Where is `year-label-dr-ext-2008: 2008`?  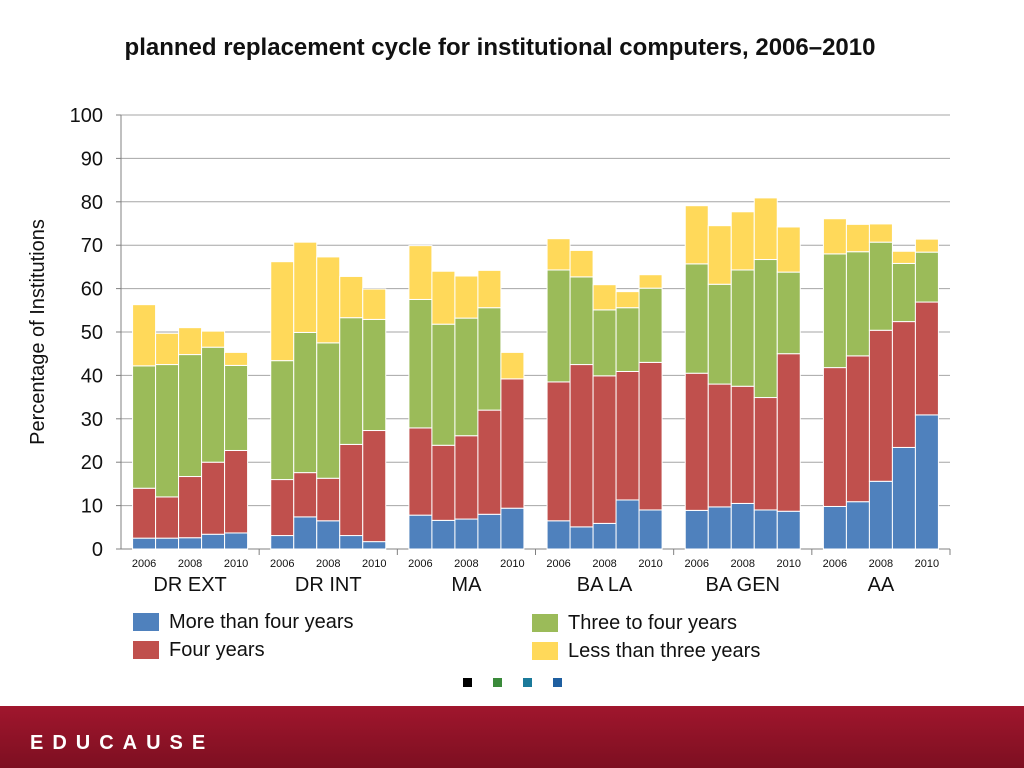
year-label-dr-ext-2008: 2008 is located at coordinates (190, 564).